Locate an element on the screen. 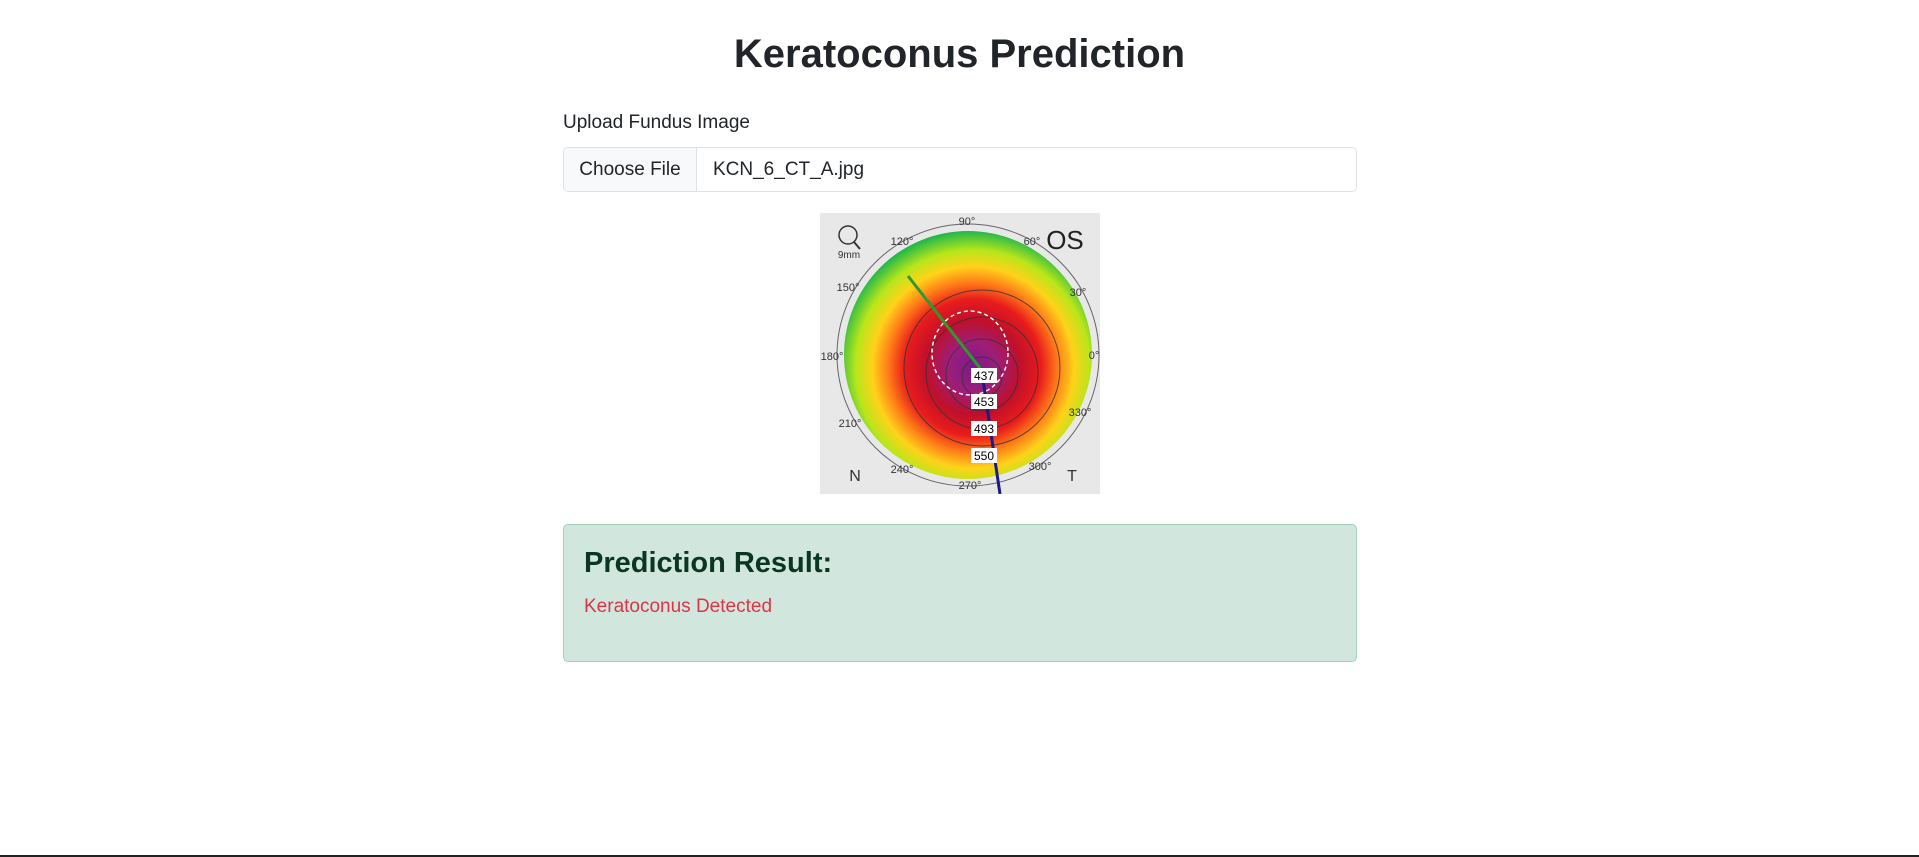 The height and width of the screenshot is (857, 1919). angle-label: 60° is located at coordinates (1032, 242).